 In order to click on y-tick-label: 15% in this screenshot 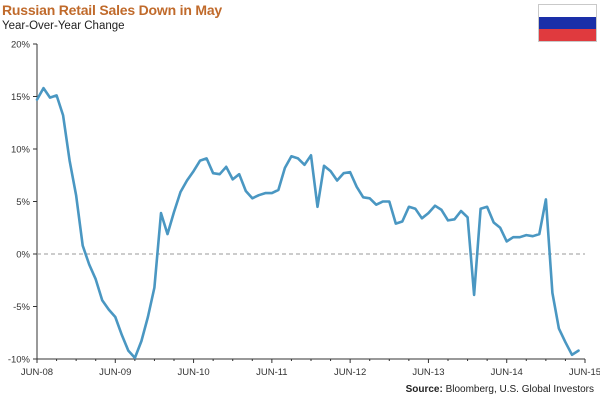, I will do `click(21, 97)`.